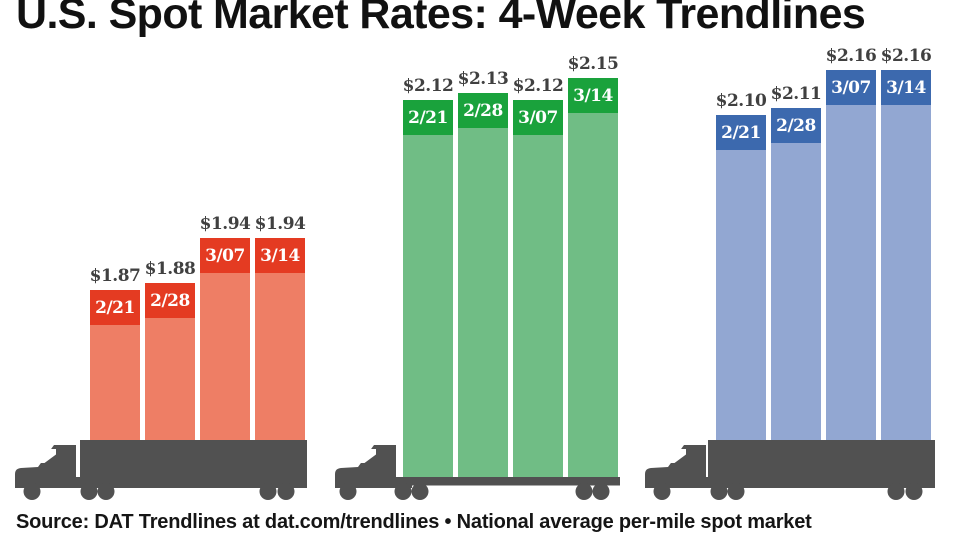  Describe the element at coordinates (796, 94) in the screenshot. I see `value-label: $2.11` at that location.